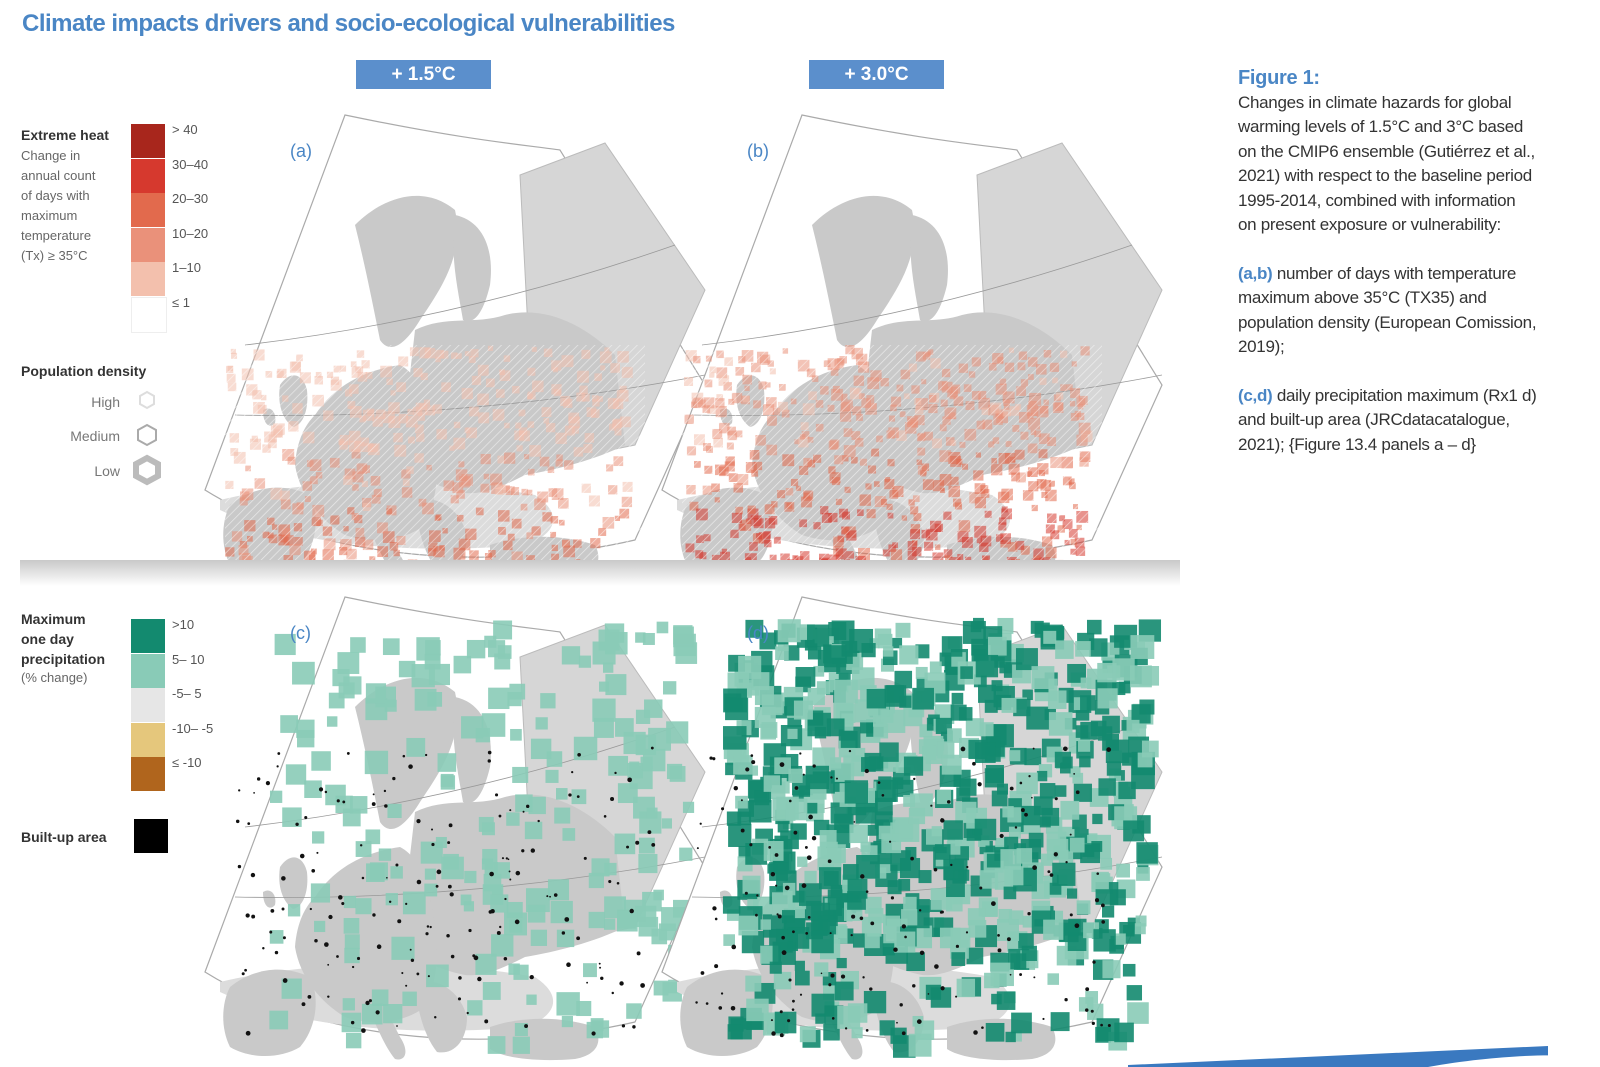 This screenshot has height=1067, width=1600. I want to click on precip-swatch-label: ≤ -10, so click(187, 762).